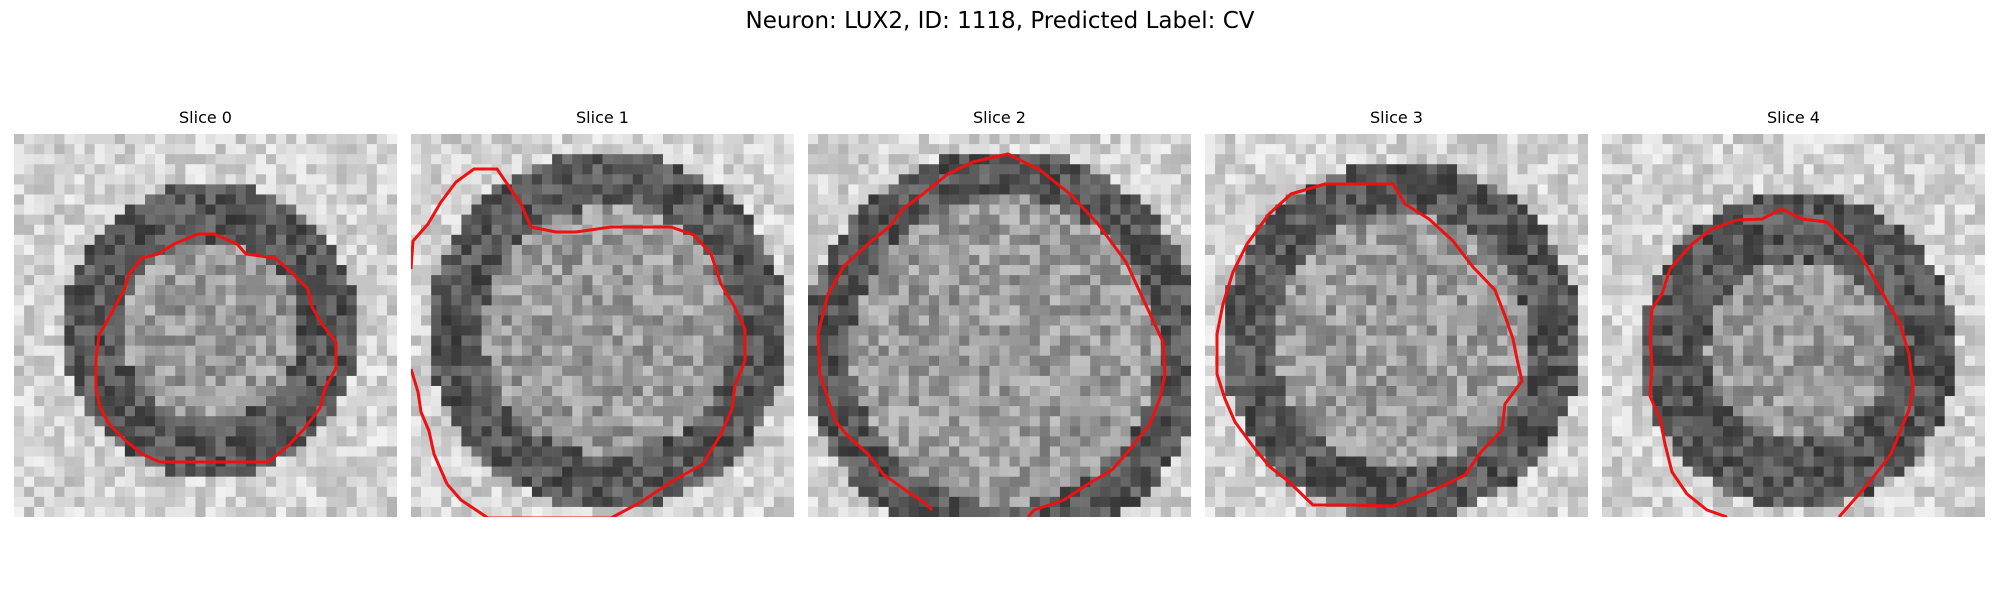 The height and width of the screenshot is (600, 2000). I want to click on slice-3-contour, so click(1369, 345).